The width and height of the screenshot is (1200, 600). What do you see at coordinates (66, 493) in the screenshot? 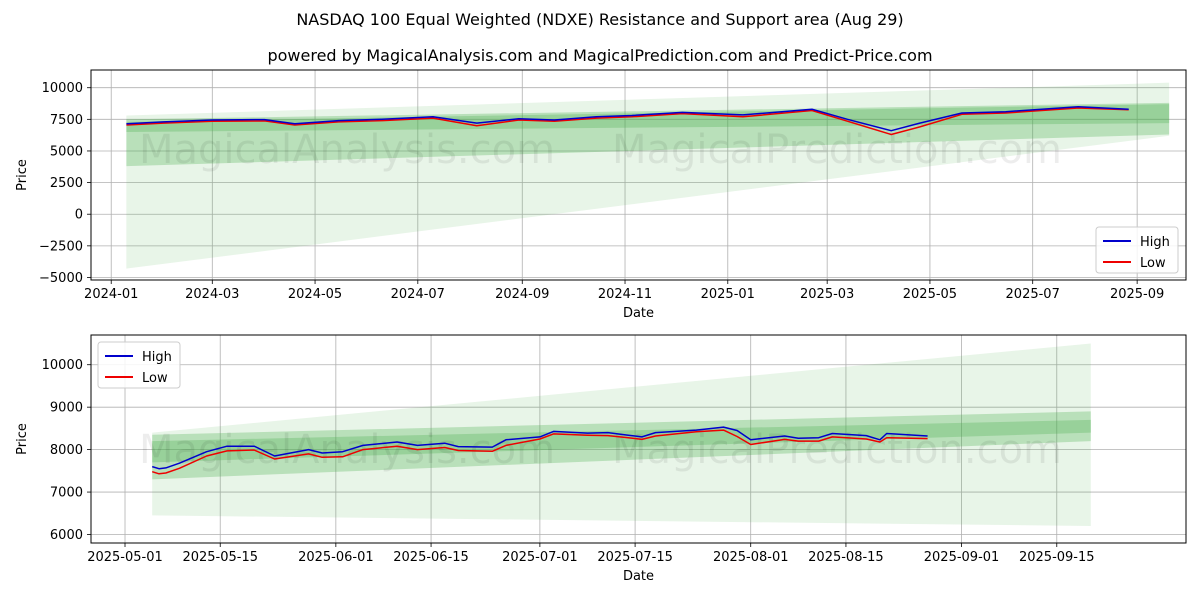
I see `y-tick-label: 7000` at bounding box center [66, 493].